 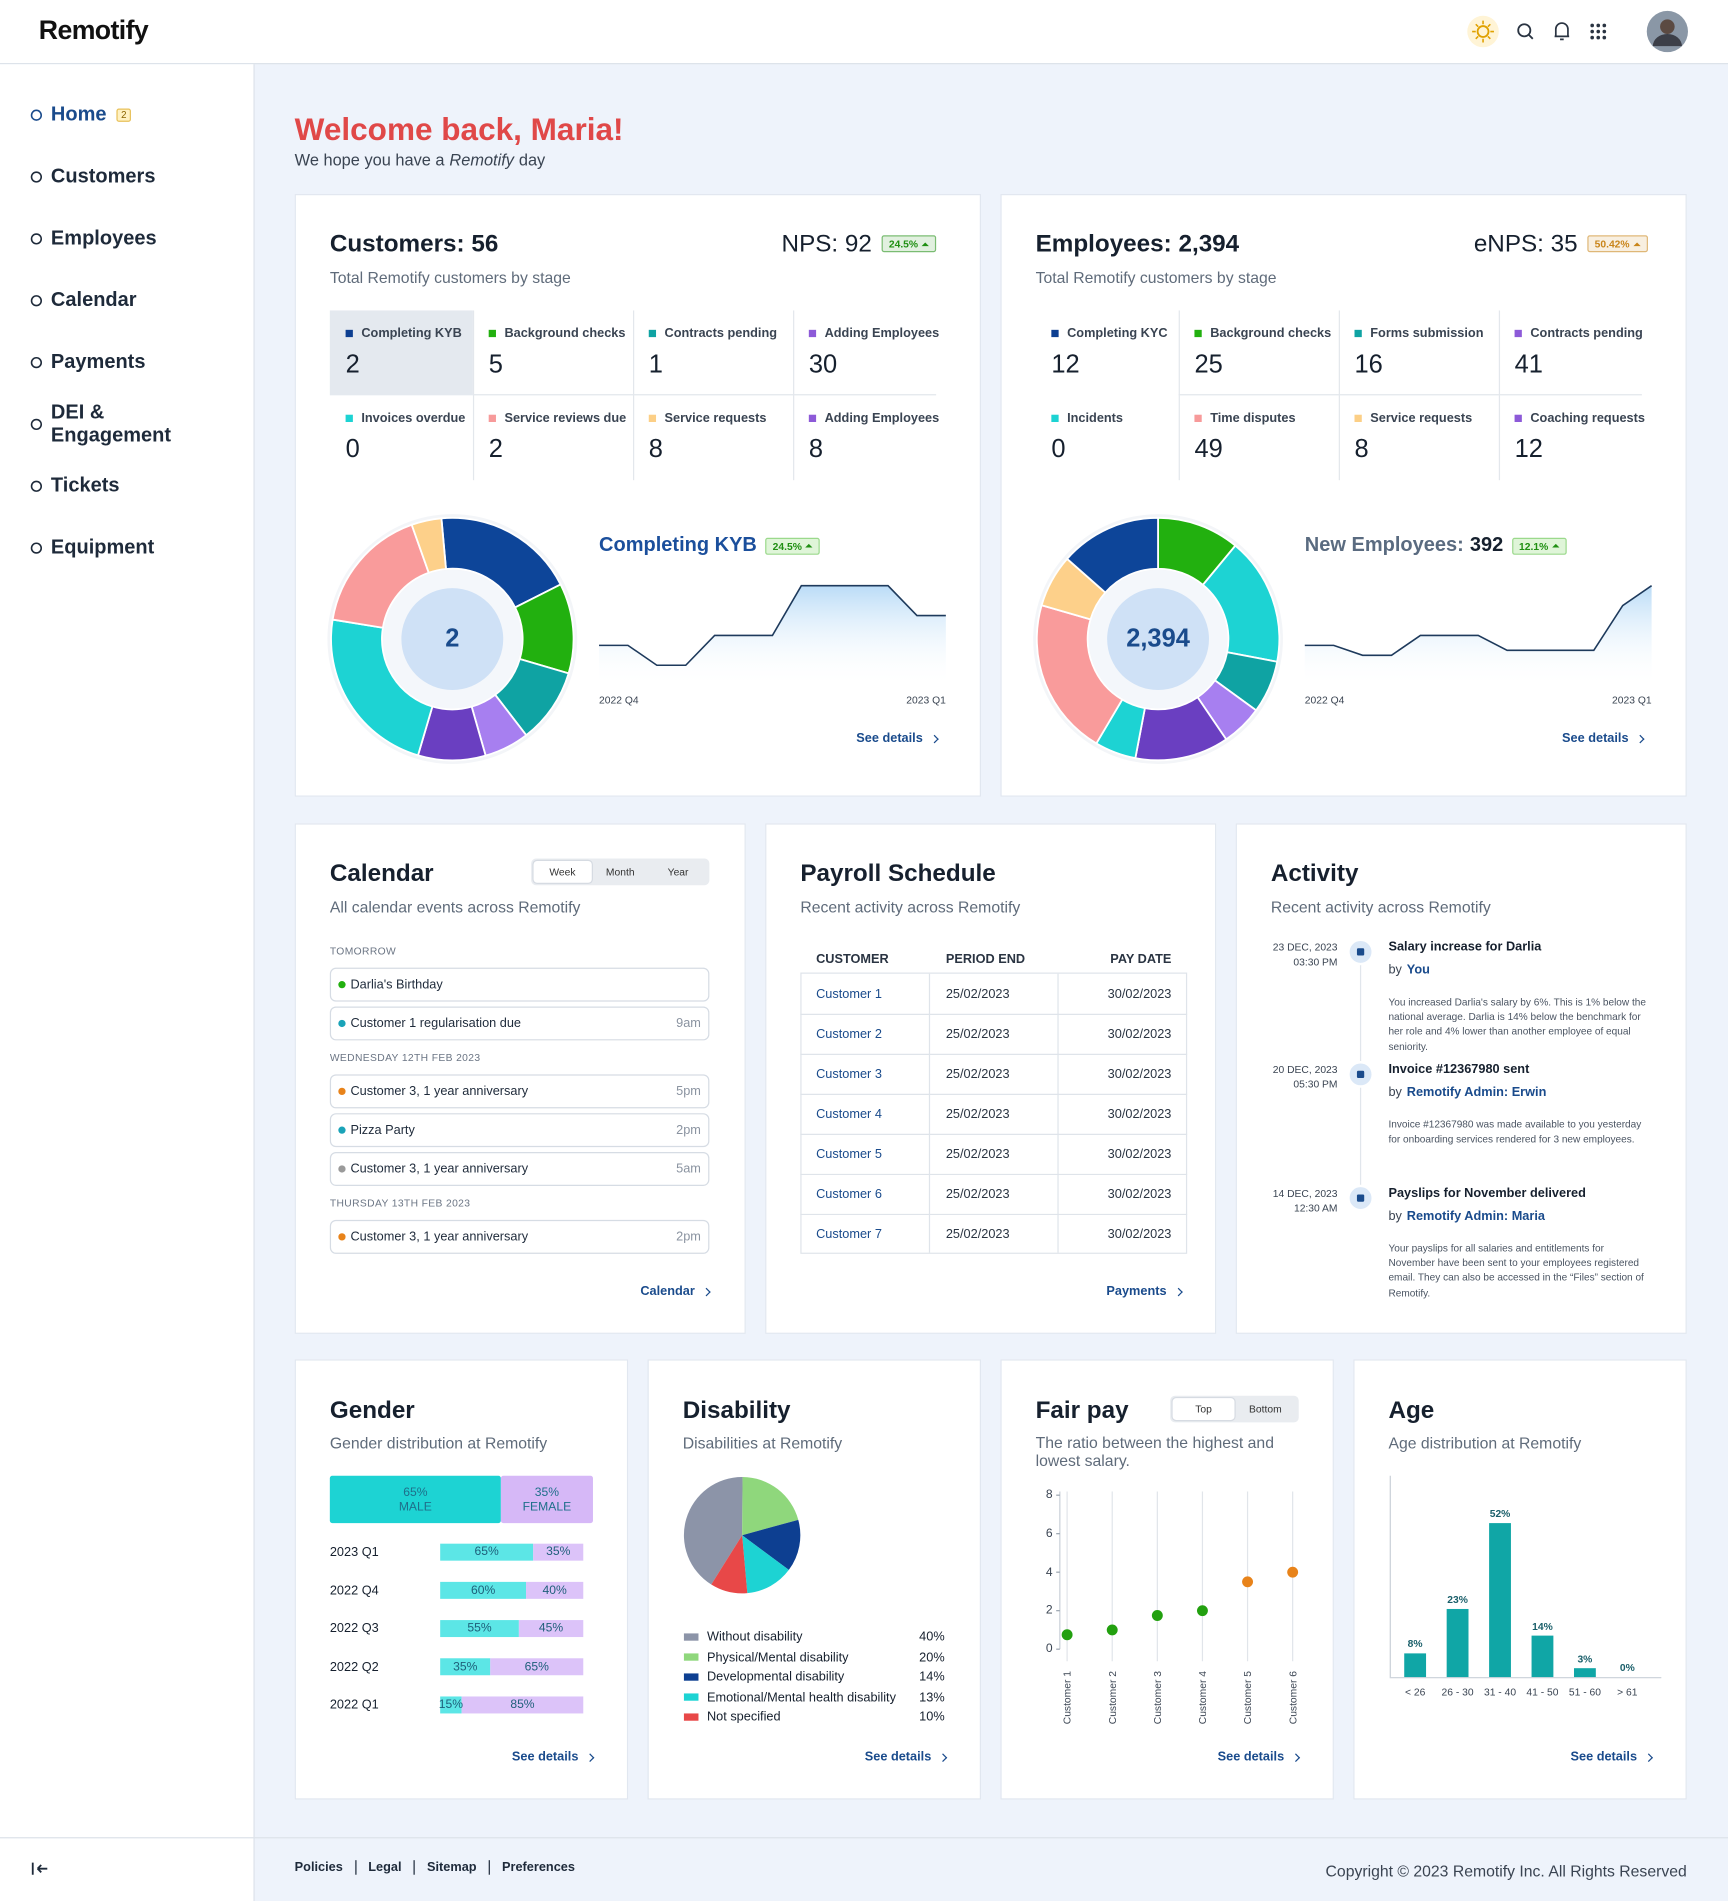 I want to click on stage-label: Contracts pending, so click(x=721, y=333).